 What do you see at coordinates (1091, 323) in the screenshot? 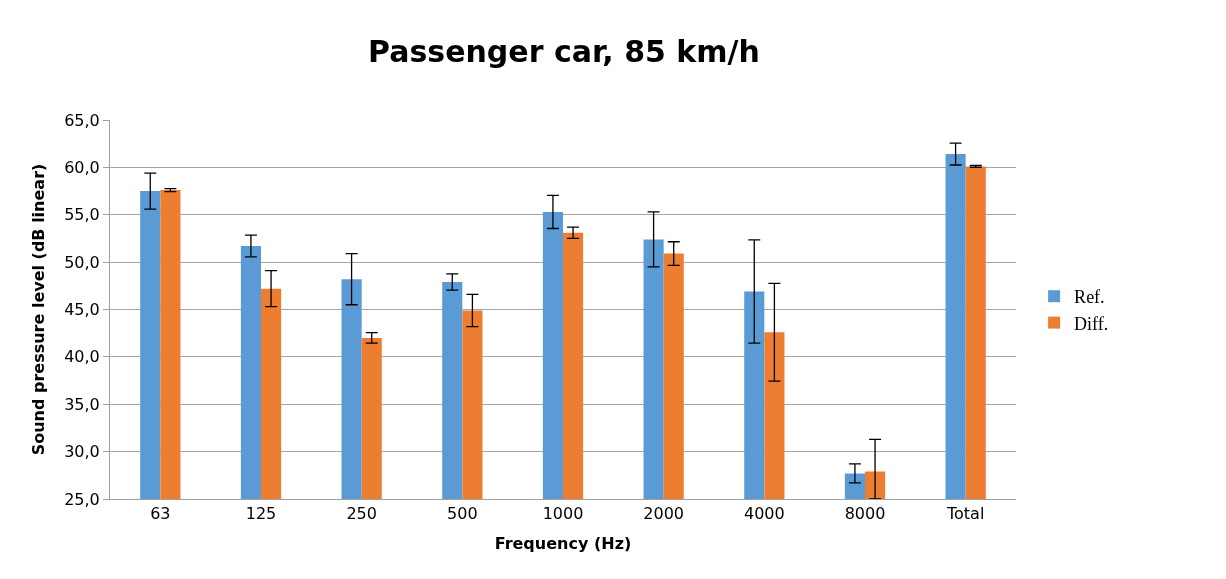
I see `legend-label: Diff.` at bounding box center [1091, 323].